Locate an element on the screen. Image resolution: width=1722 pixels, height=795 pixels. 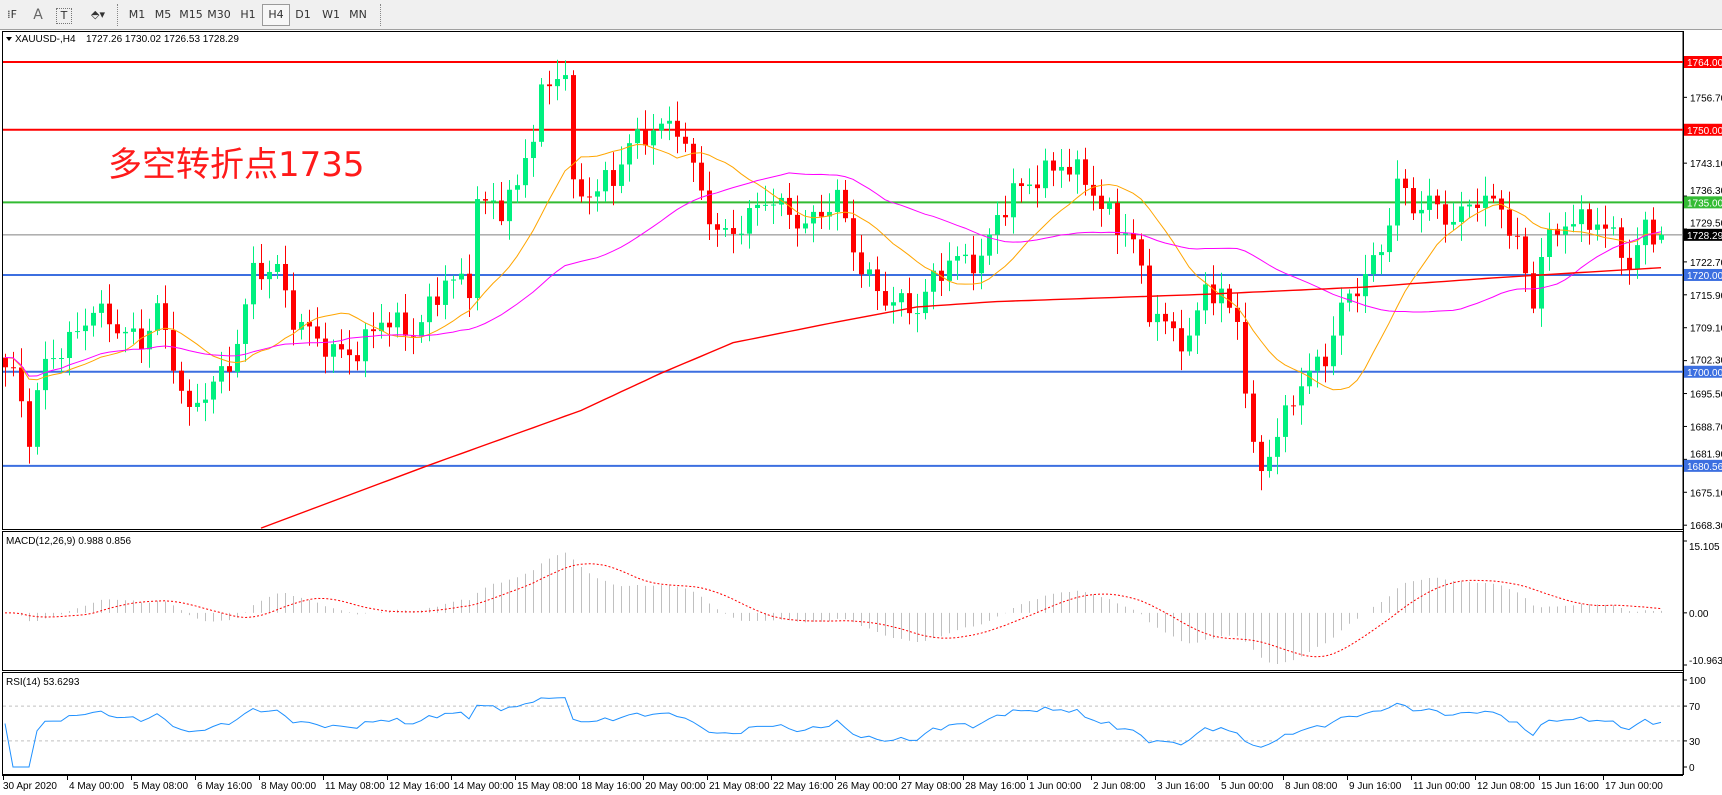
price-tick-label: 1756.70 is located at coordinates (1706, 98).